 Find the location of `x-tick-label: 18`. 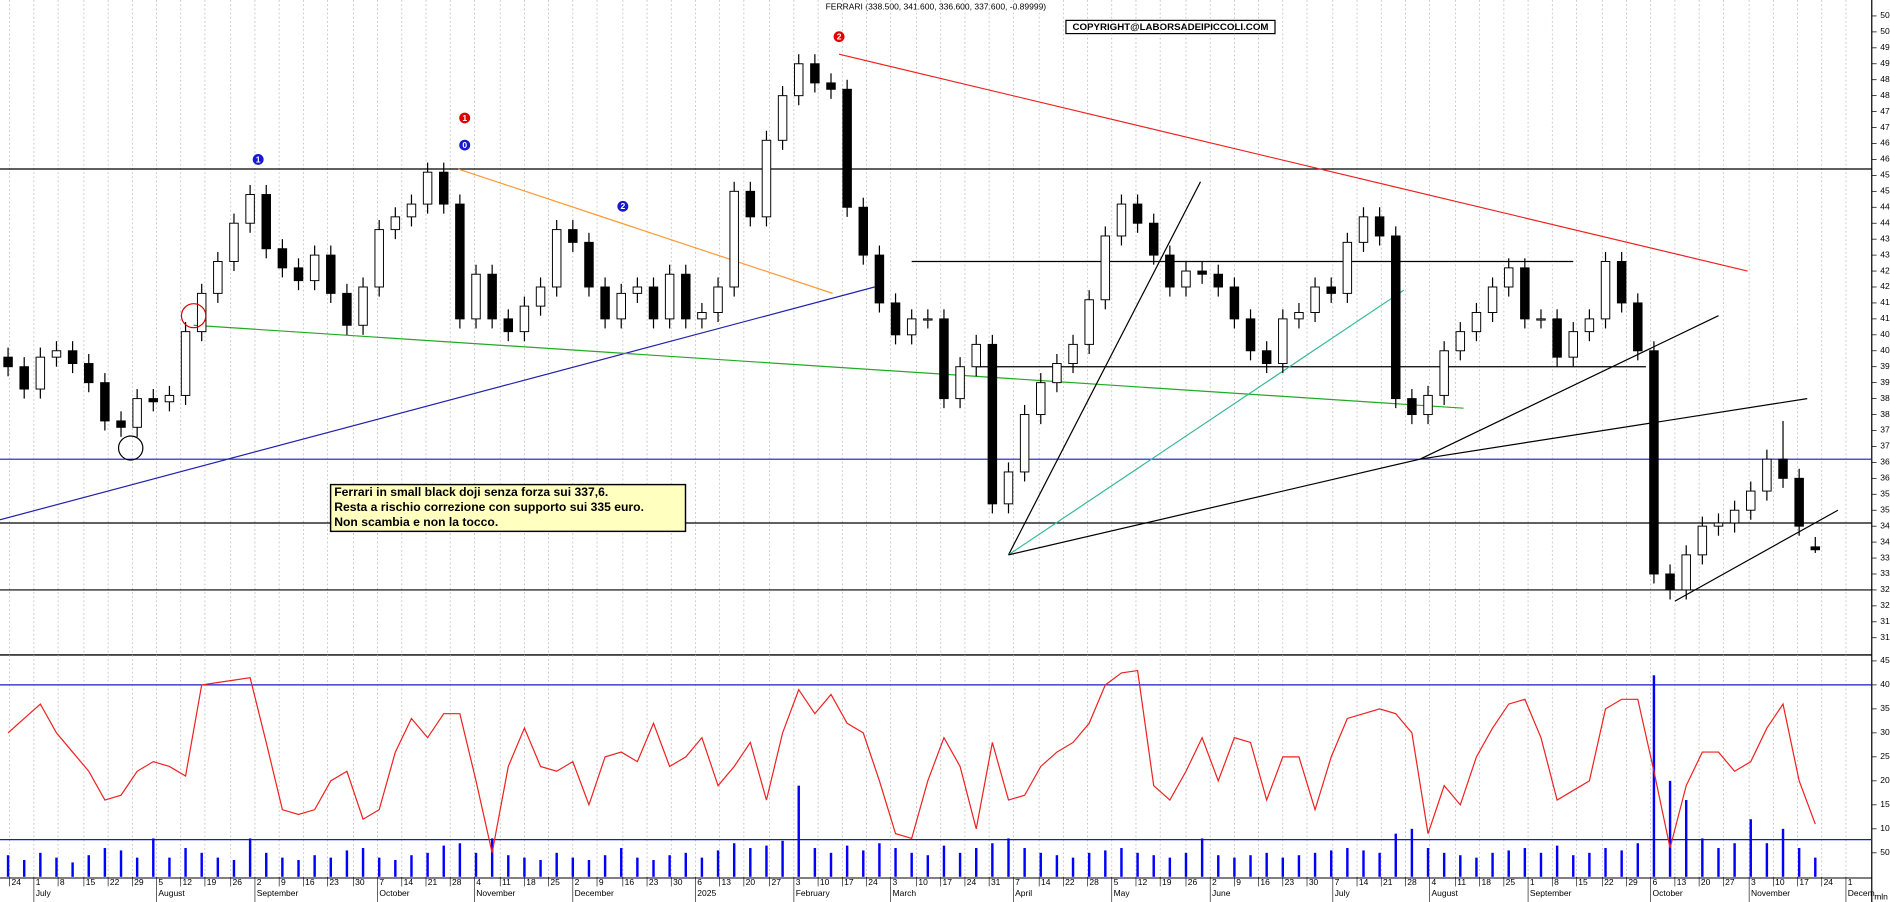

x-tick-label: 18 is located at coordinates (531, 882).